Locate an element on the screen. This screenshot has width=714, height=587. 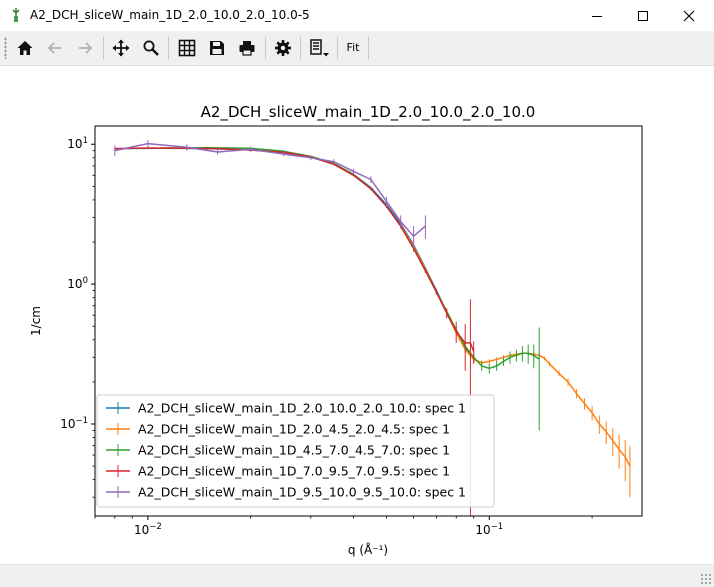
zoom-magnifier-icon is located at coordinates (151, 48).